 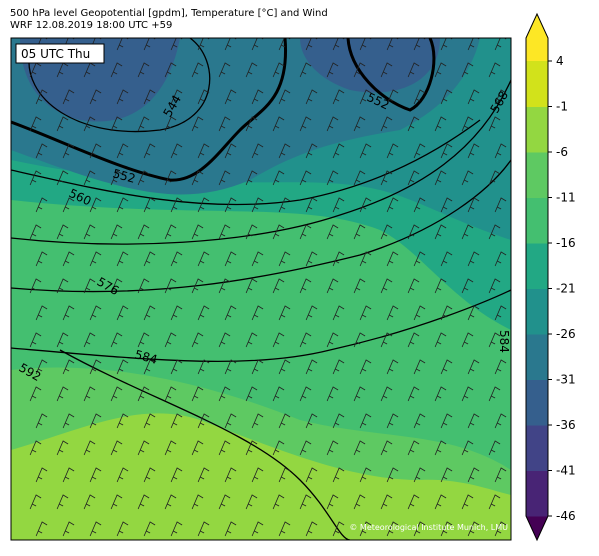 What do you see at coordinates (537, 528) in the screenshot?
I see `colorbar-extend-low` at bounding box center [537, 528].